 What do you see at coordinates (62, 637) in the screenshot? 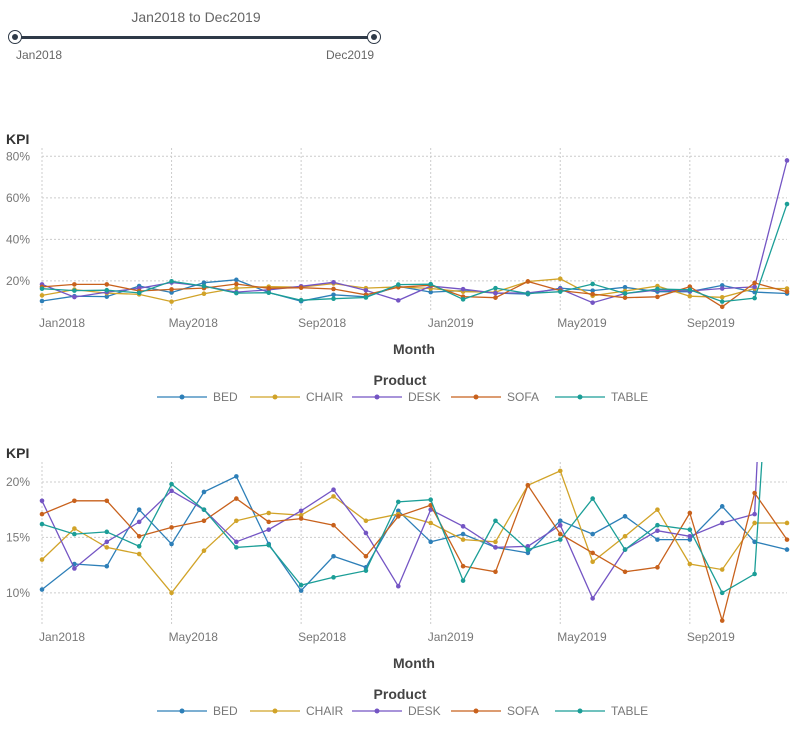
I see `x-tick-label: Jan2018` at bounding box center [62, 637].